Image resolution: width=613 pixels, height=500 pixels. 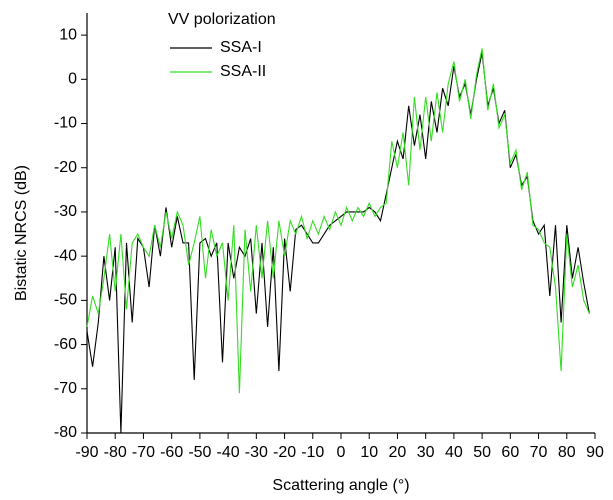 I want to click on x-tick-label: -10, so click(x=312, y=452).